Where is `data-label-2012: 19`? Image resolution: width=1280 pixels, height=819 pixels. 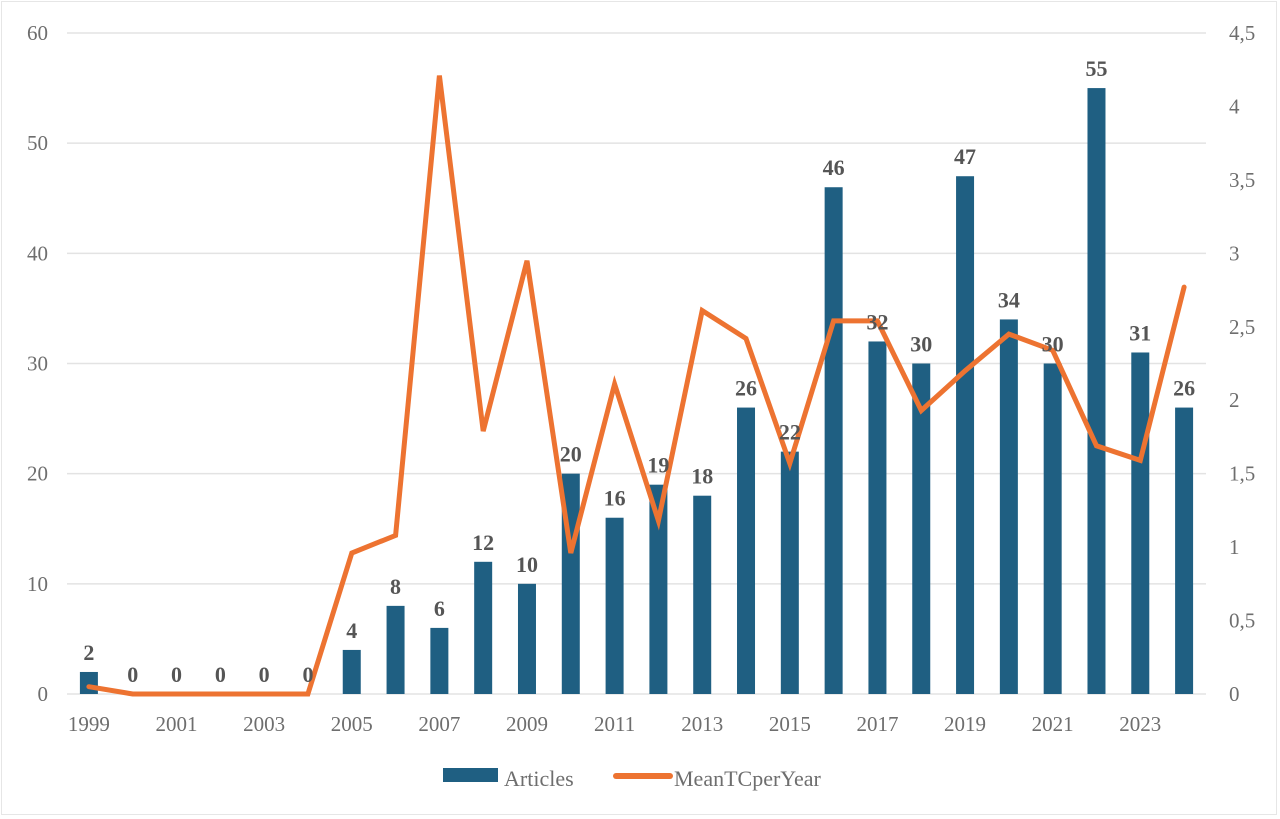
data-label-2012: 19 is located at coordinates (658, 465).